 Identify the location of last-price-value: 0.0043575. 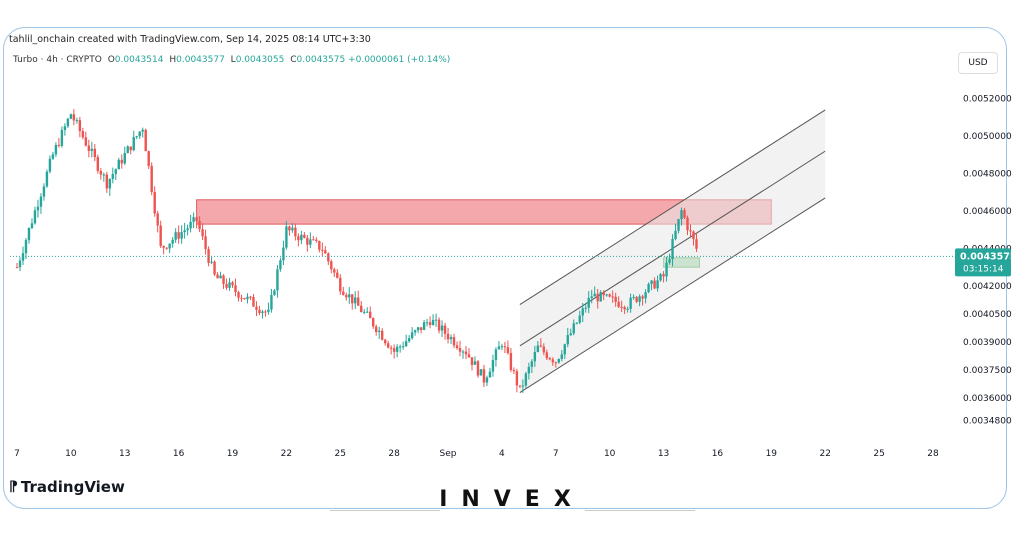
(988, 256).